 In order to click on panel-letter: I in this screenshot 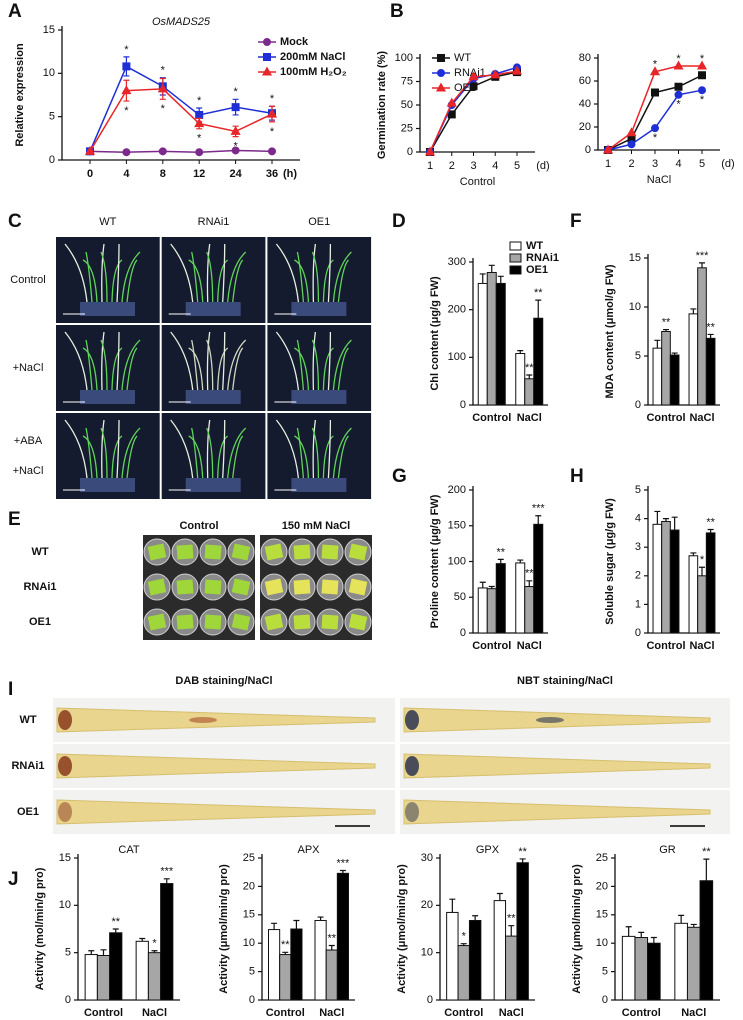, I will do `click(10, 689)`.